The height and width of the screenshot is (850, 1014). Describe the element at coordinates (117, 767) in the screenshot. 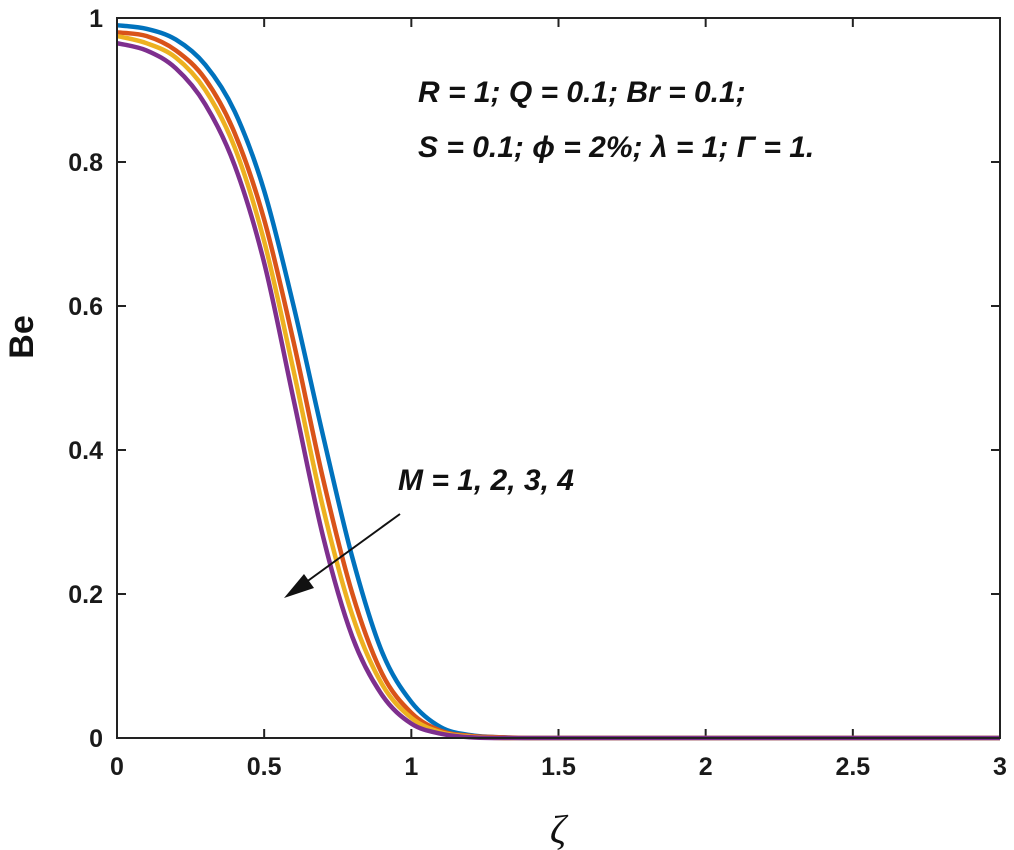

I see `x-tick-label: 0` at that location.